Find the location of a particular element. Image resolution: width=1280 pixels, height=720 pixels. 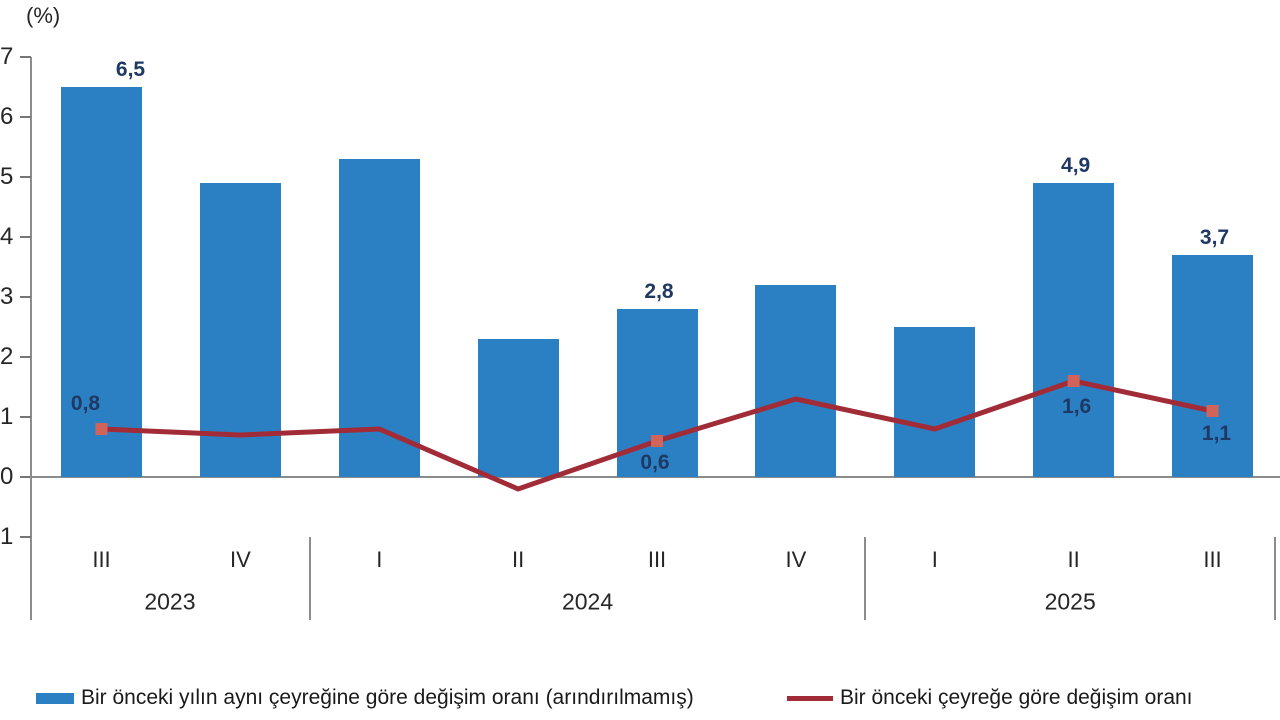

bar-2024-IV is located at coordinates (796, 381).